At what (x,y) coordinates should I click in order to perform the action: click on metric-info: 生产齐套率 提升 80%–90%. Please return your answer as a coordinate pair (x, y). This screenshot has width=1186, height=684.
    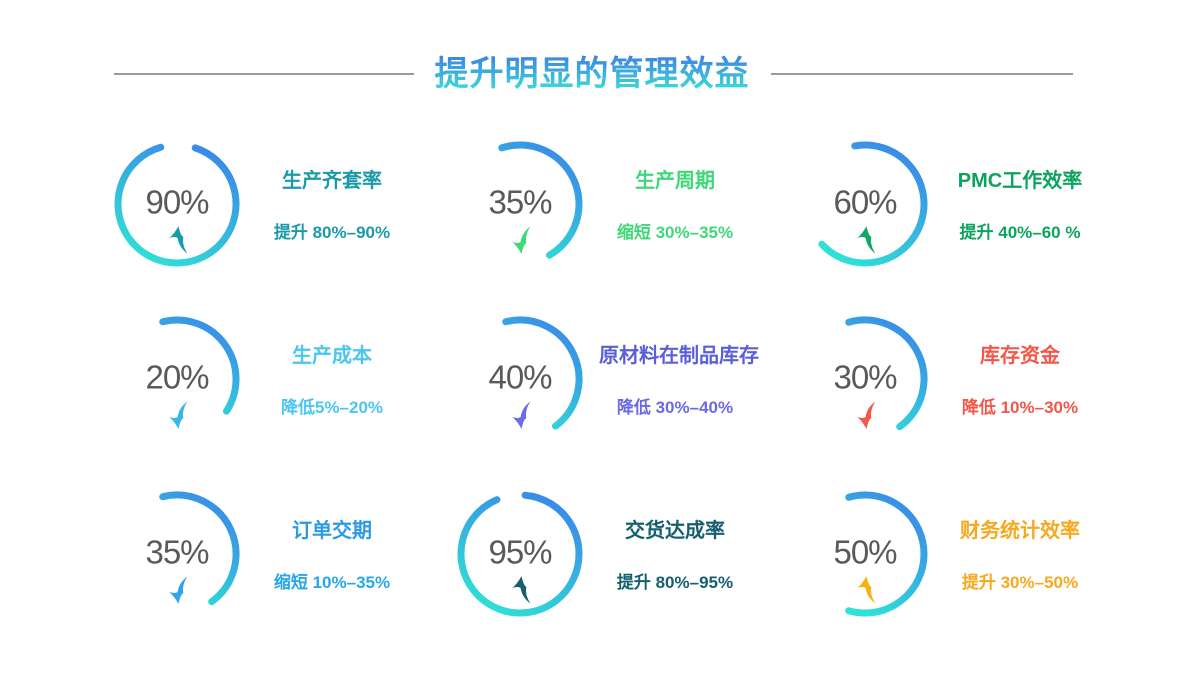
    Looking at the image, I should click on (332, 203).